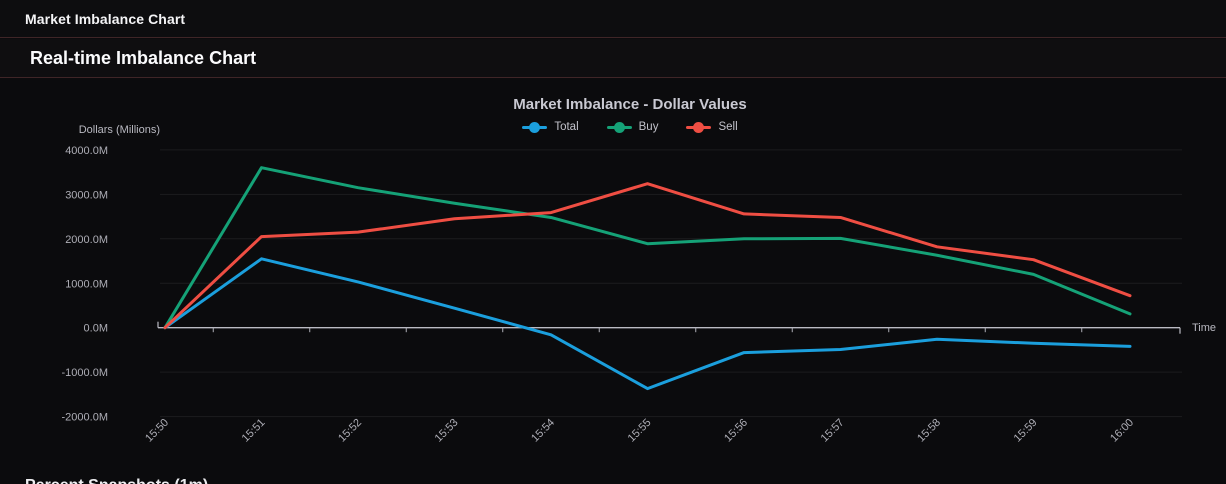 This screenshot has width=1226, height=484. I want to click on y-tick-label: 2000.0M, so click(86, 240).